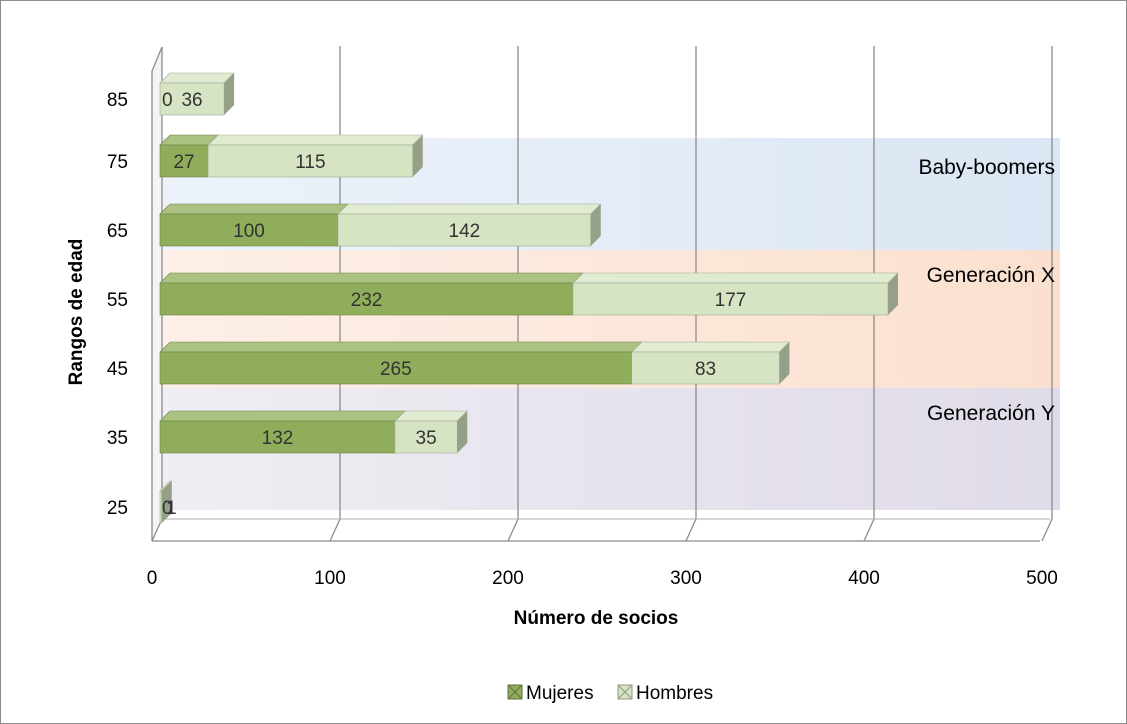  What do you see at coordinates (560, 693) in the screenshot?
I see `legend-label-mujeres: Mujeres` at bounding box center [560, 693].